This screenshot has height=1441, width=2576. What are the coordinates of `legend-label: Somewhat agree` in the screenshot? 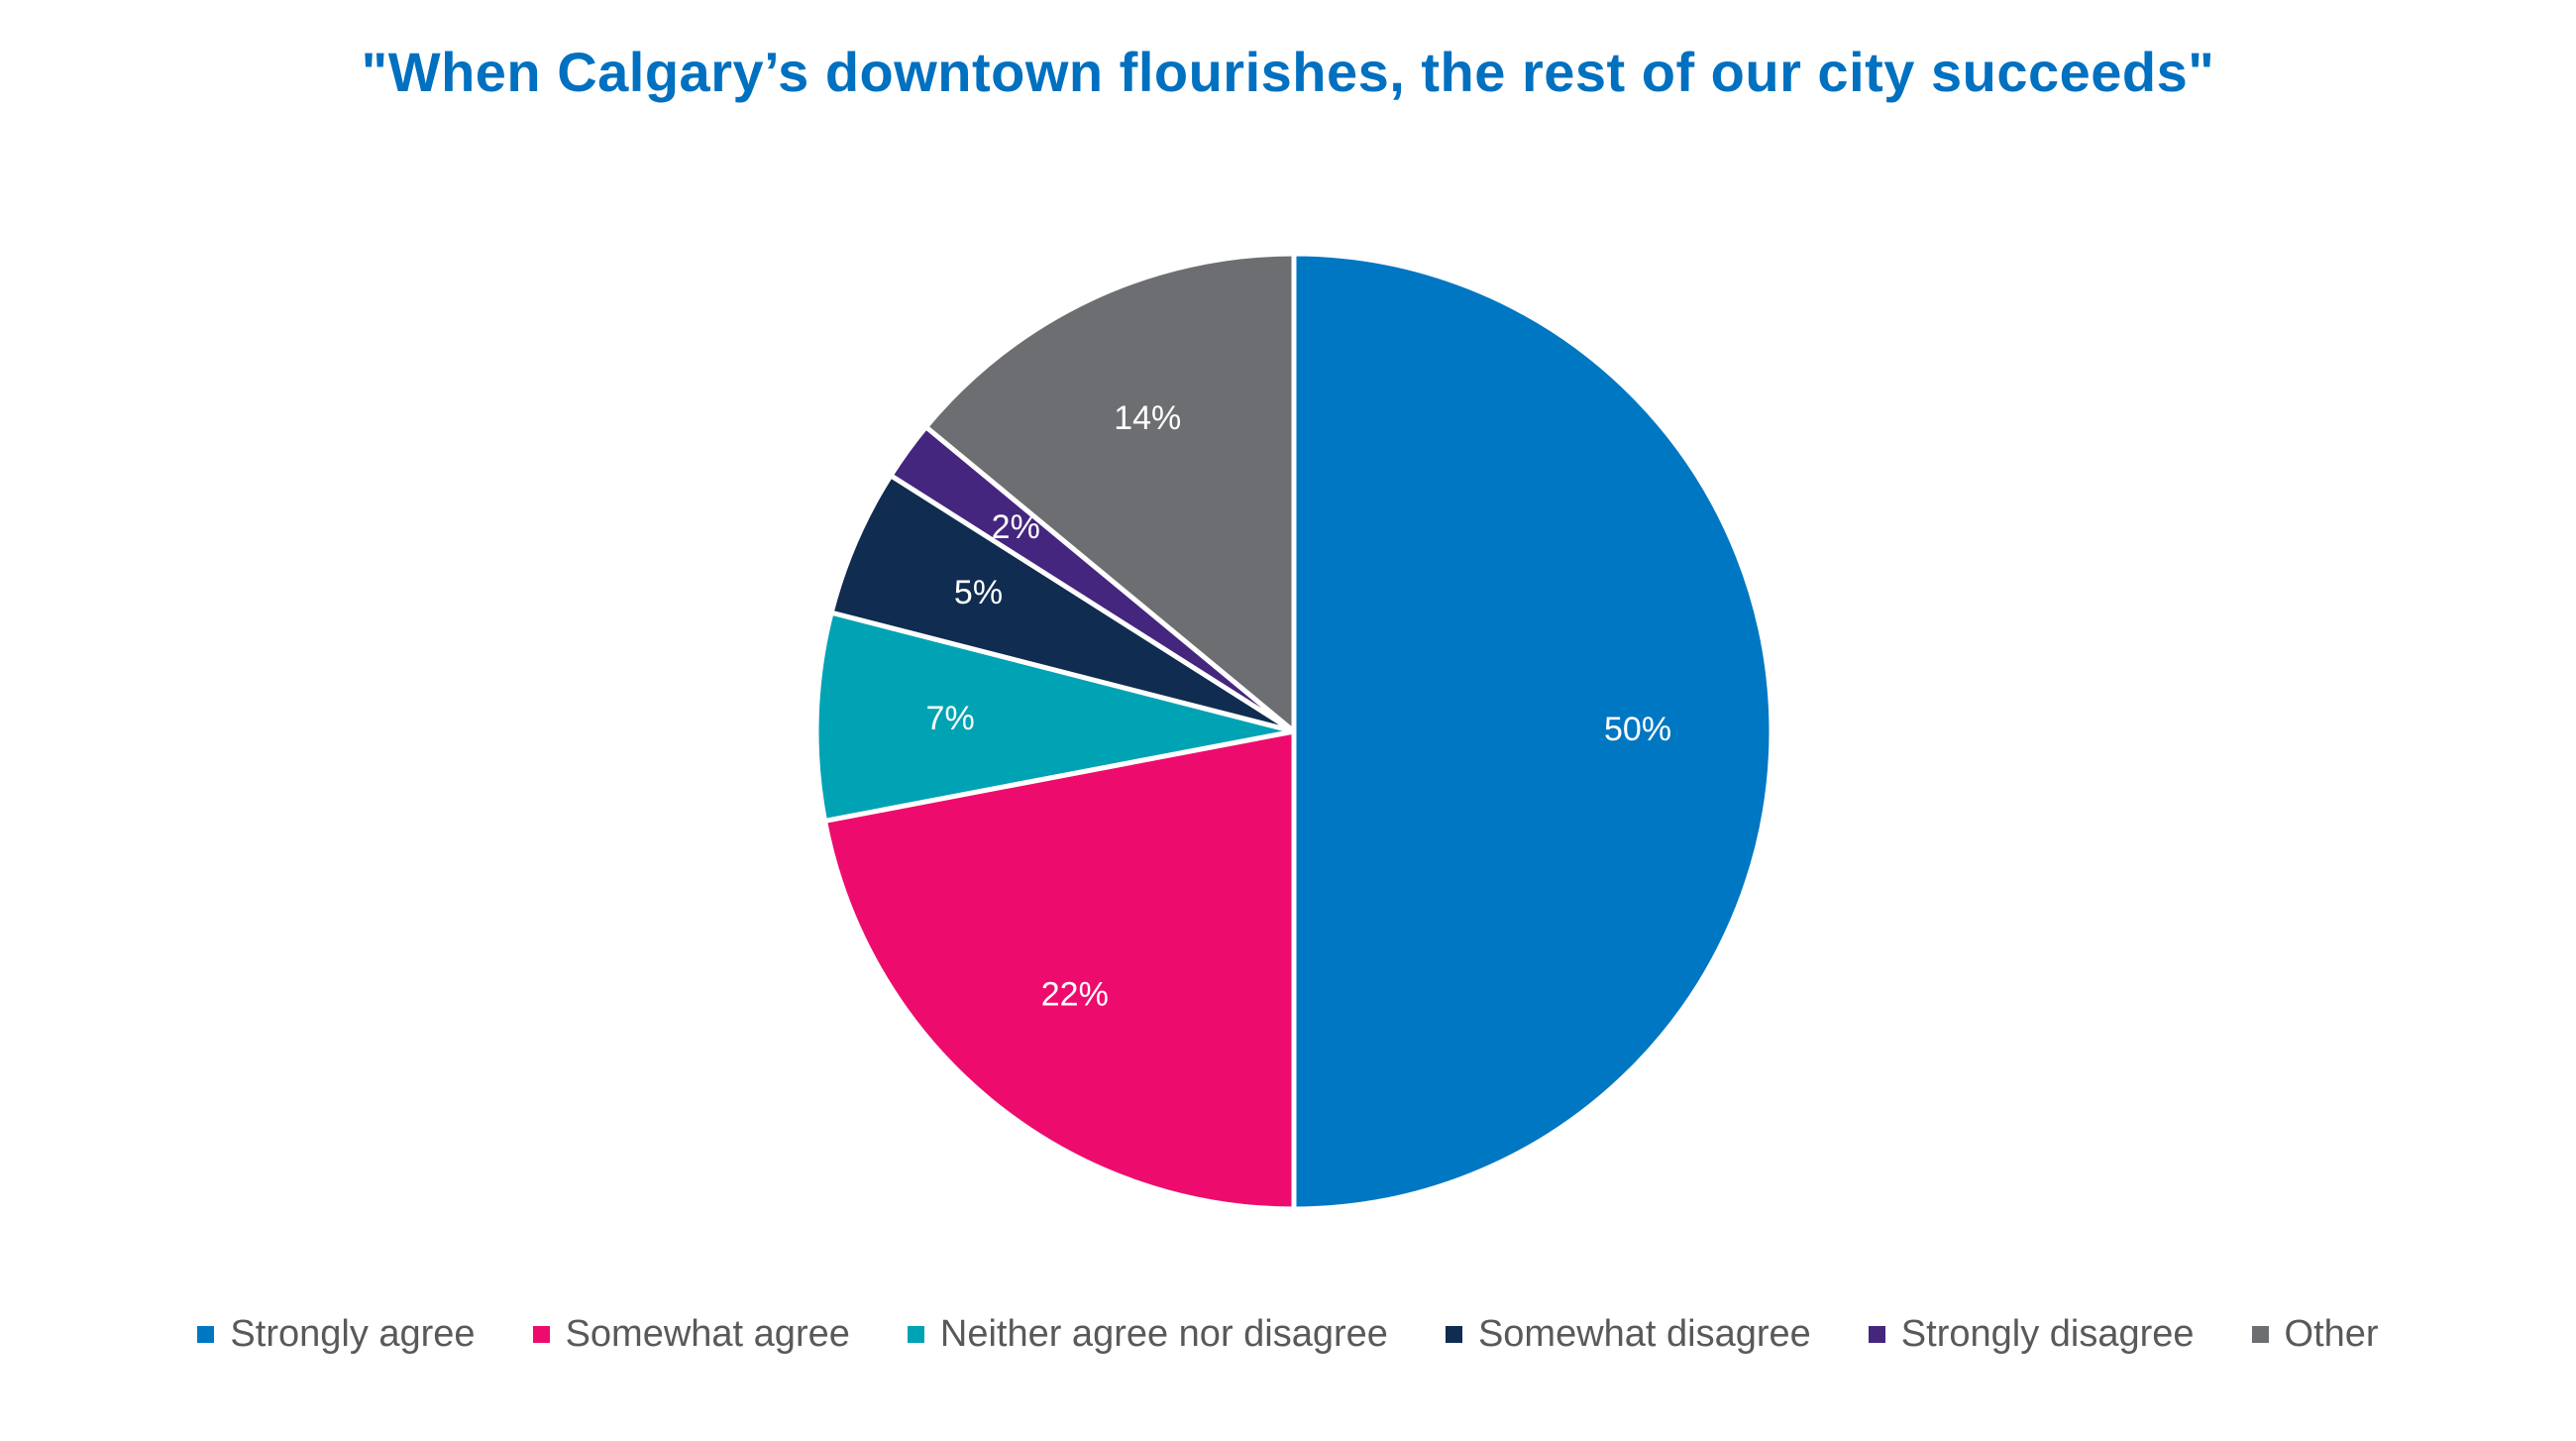 It's located at (707, 1334).